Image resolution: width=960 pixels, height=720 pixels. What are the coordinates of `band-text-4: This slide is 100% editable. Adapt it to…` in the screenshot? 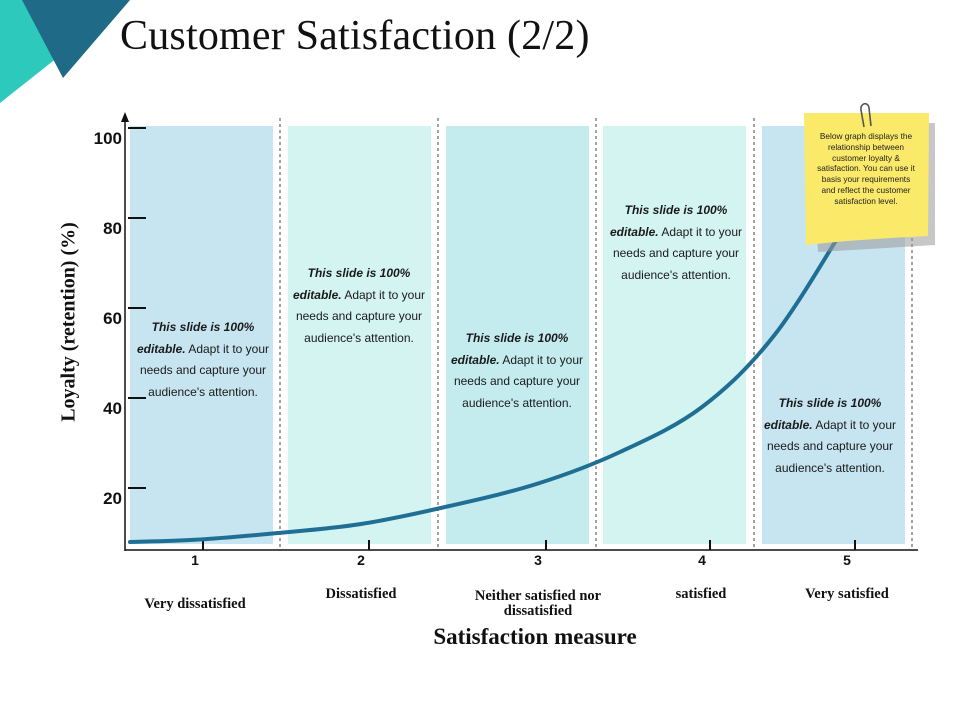 It's located at (676, 242).